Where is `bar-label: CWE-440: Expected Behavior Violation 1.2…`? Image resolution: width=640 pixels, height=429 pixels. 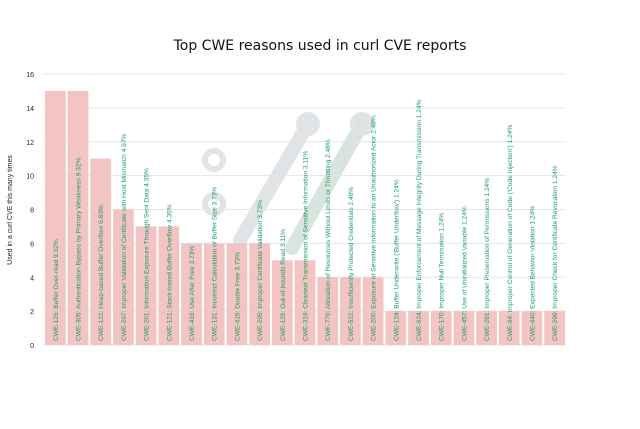 bar-label: CWE-440: Expected Behavior Violation 1.2… is located at coordinates (532, 273).